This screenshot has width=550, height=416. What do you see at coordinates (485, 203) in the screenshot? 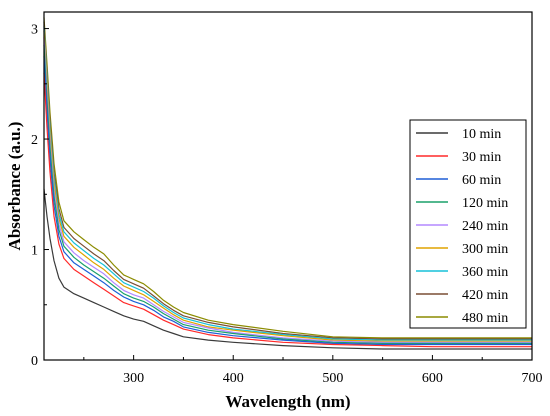
I see `legend-label: 120 min` at bounding box center [485, 203].